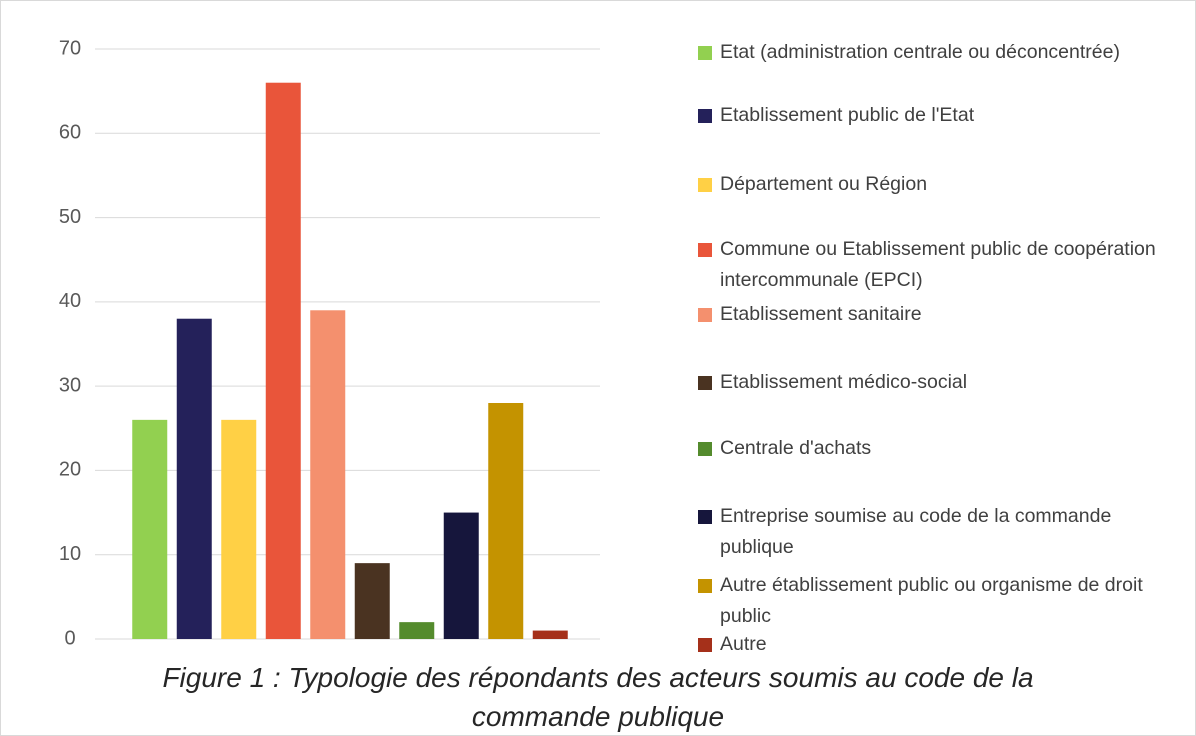 This screenshot has height=736, width=1196. Describe the element at coordinates (944, 184) in the screenshot. I see `legend-item: Département ou Région` at that location.